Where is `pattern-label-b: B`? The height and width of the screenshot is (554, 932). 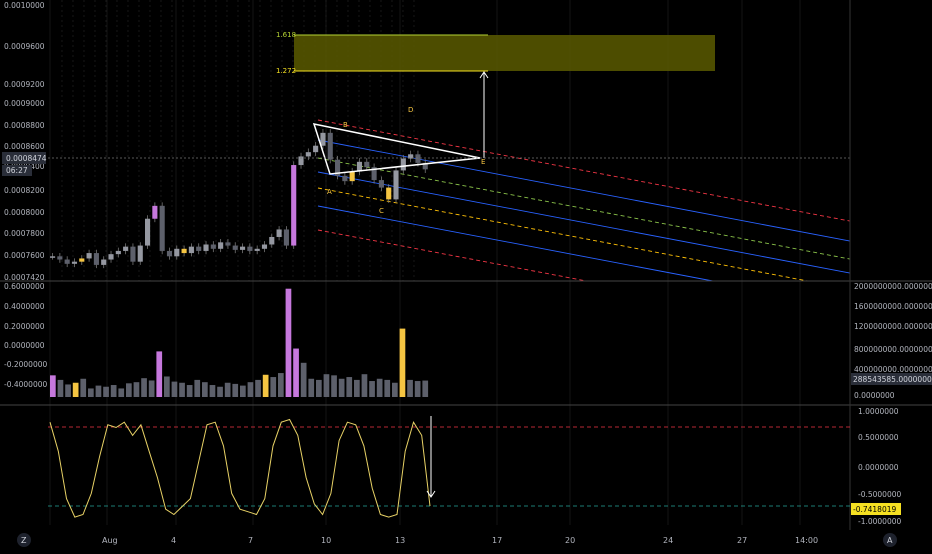 pattern-label-b: B is located at coordinates (345, 125).